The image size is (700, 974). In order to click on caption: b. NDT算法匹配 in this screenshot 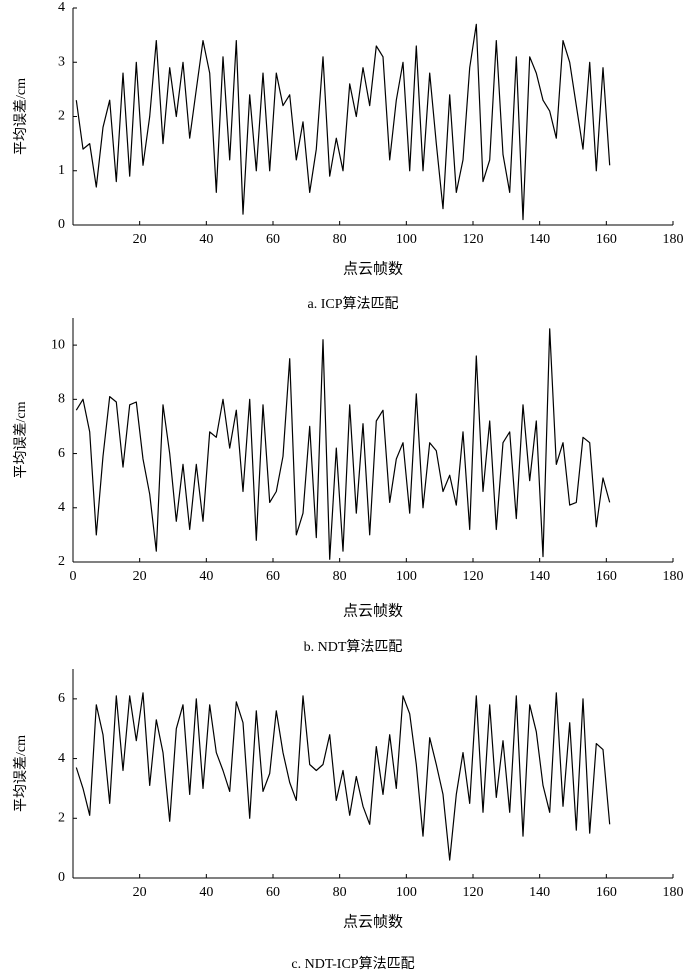, I will do `click(353, 647)`.